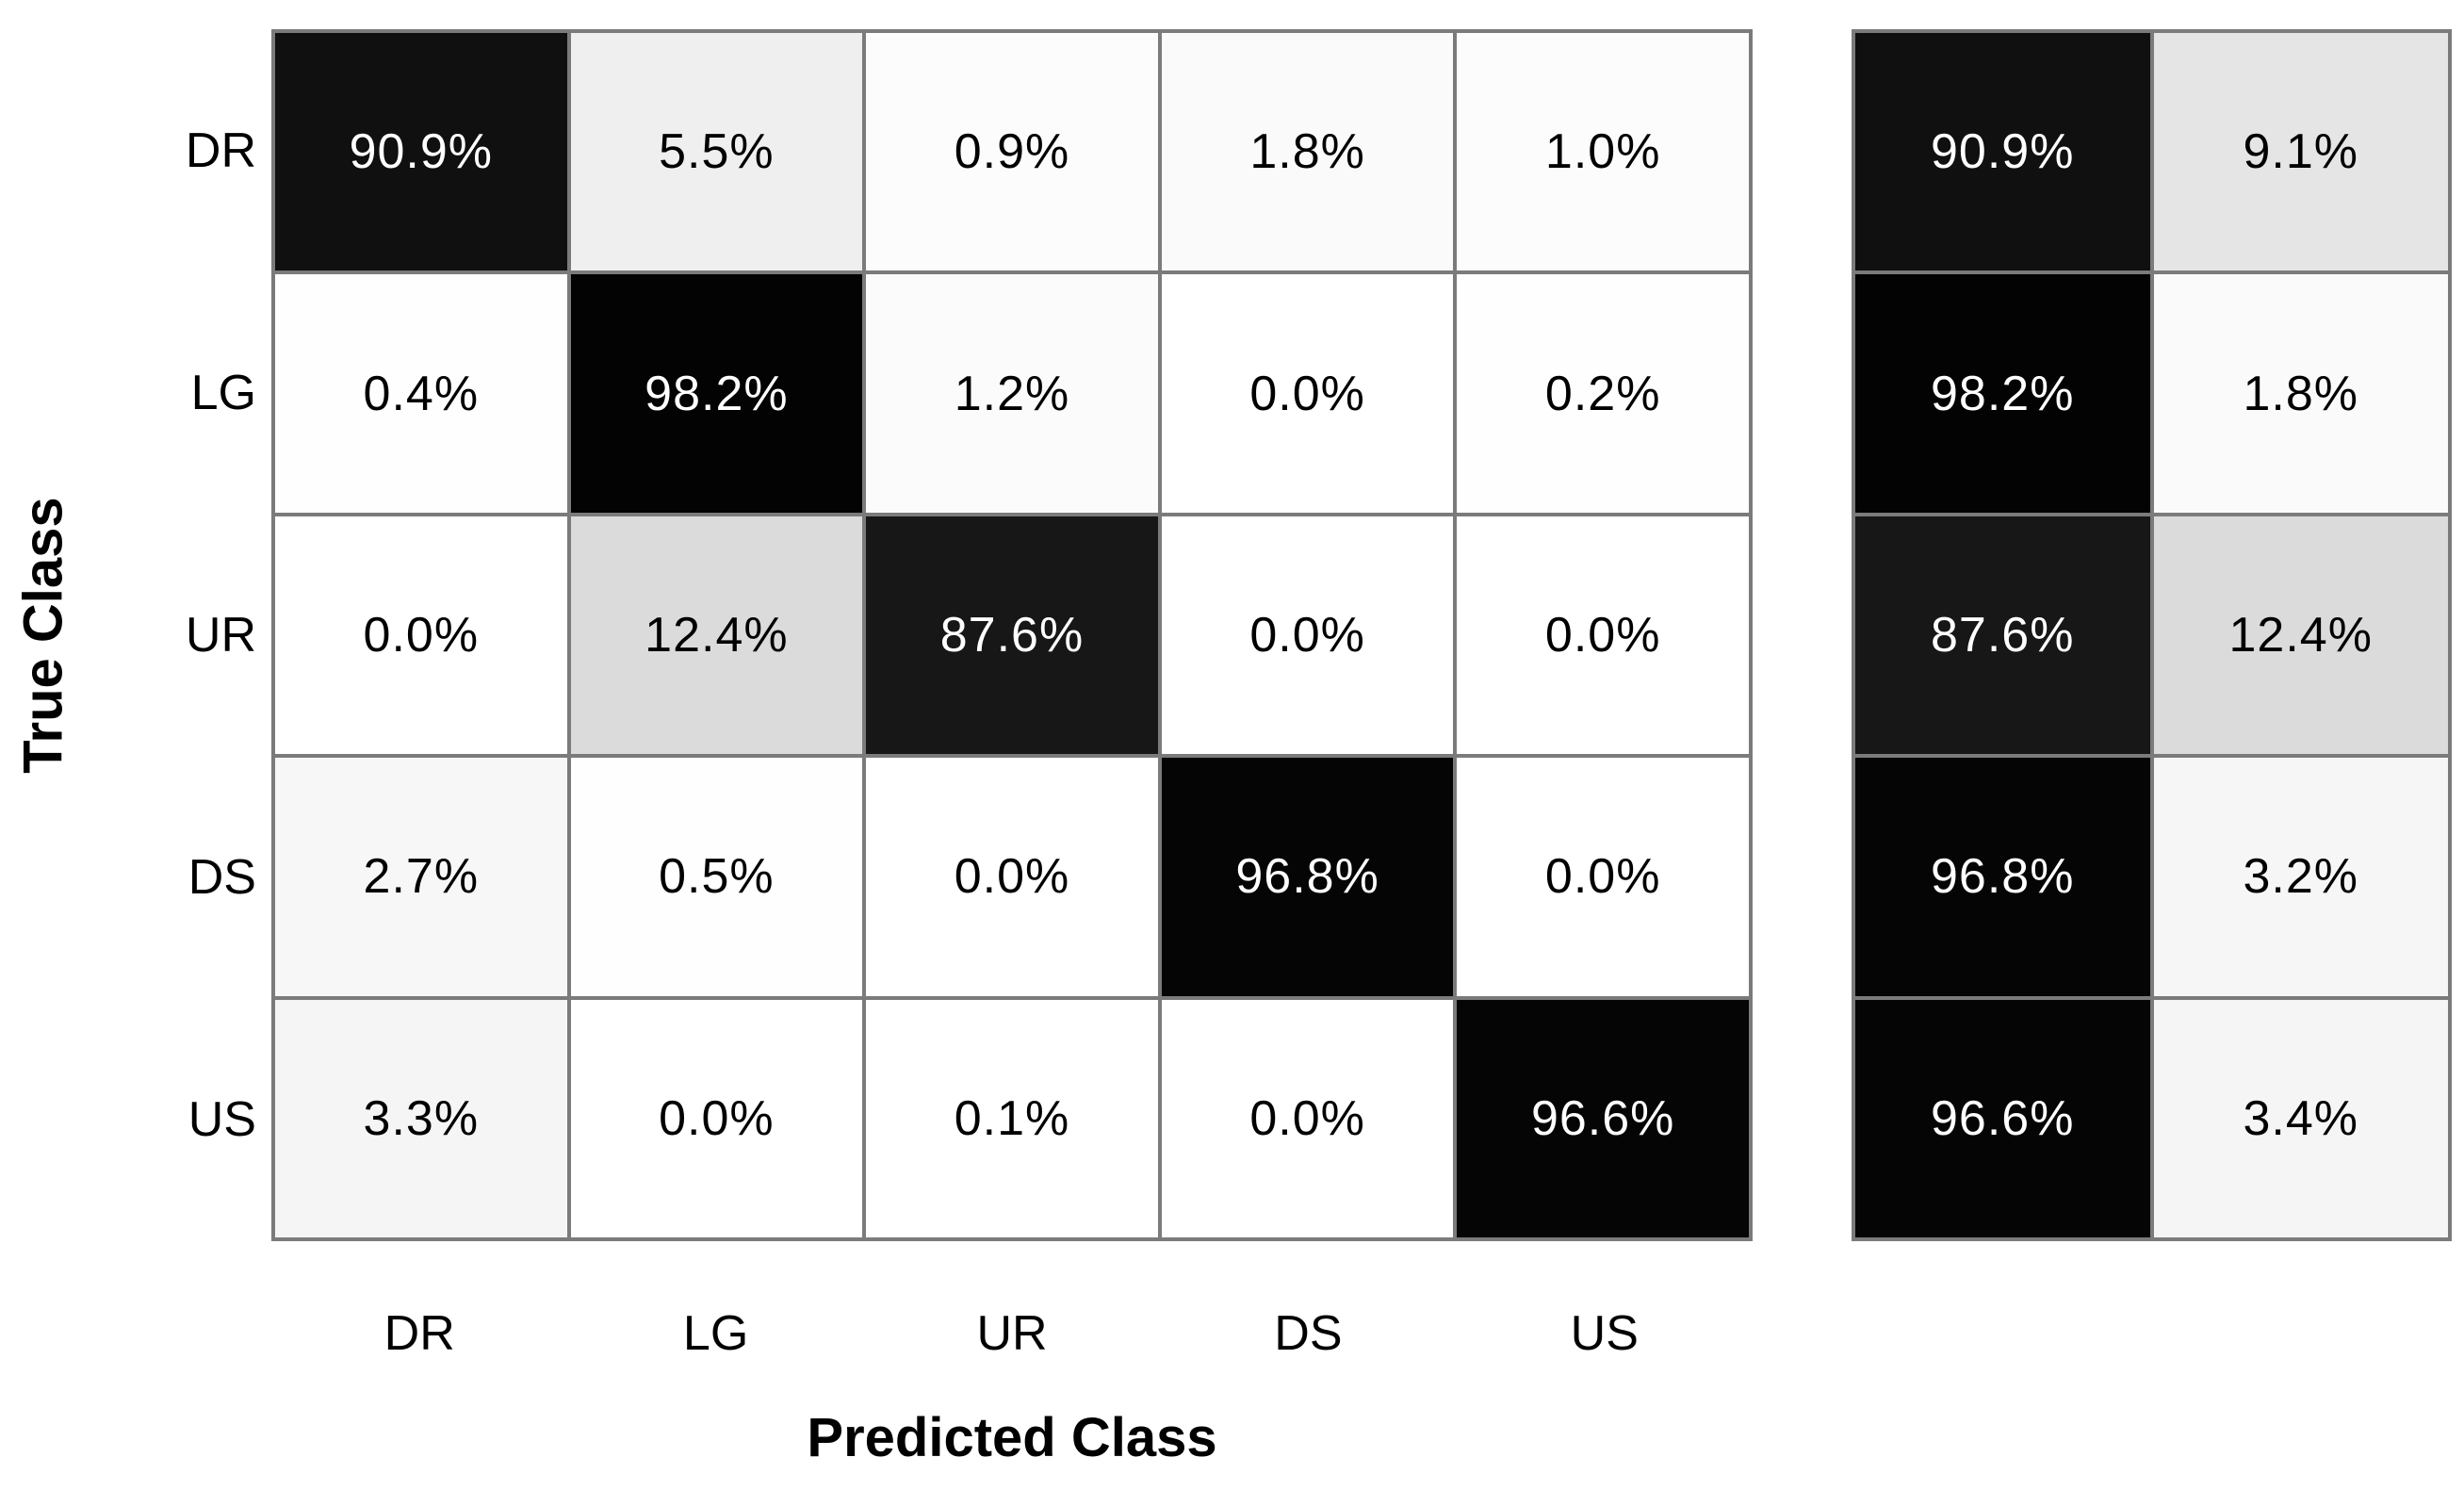 The width and height of the screenshot is (2464, 1490). I want to click on summary-fnr-cell: 9.1%, so click(2300, 152).